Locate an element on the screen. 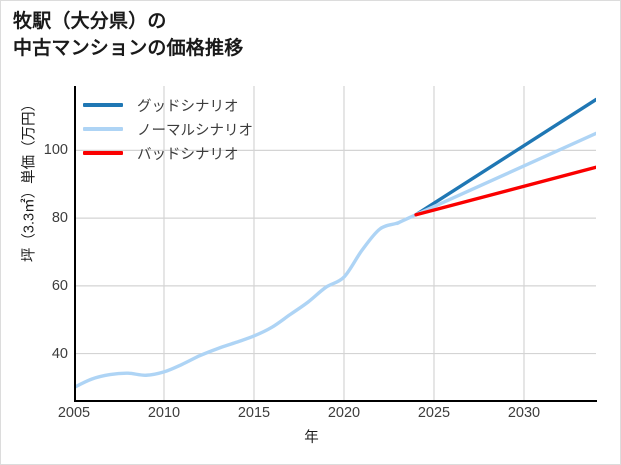 The image size is (621, 465). x-tick-label: 2025 is located at coordinates (434, 413).